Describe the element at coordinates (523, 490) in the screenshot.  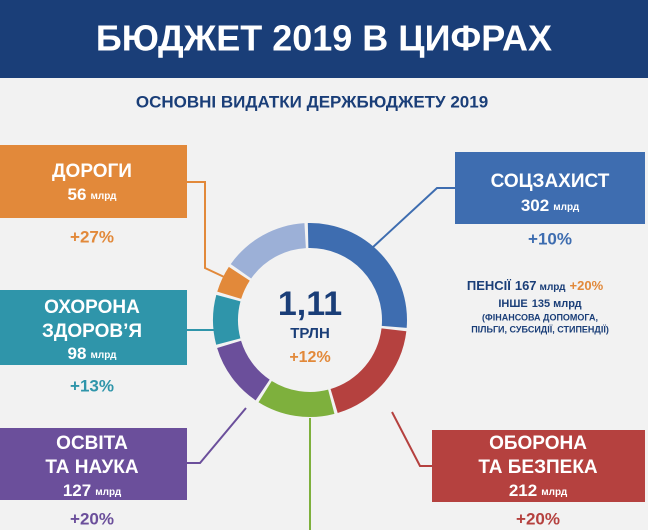
I see `value-number: 212` at that location.